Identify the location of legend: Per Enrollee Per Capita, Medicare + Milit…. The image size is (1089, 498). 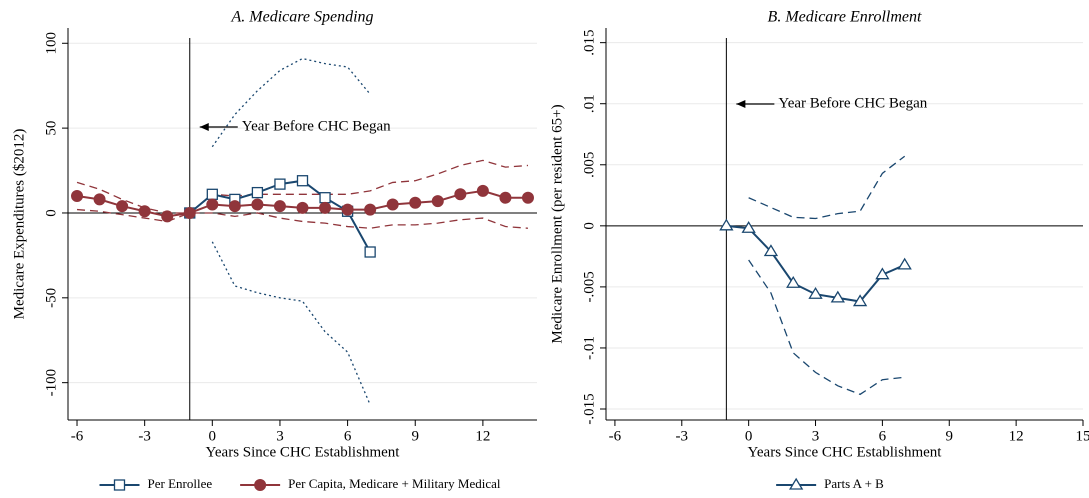
(300, 483).